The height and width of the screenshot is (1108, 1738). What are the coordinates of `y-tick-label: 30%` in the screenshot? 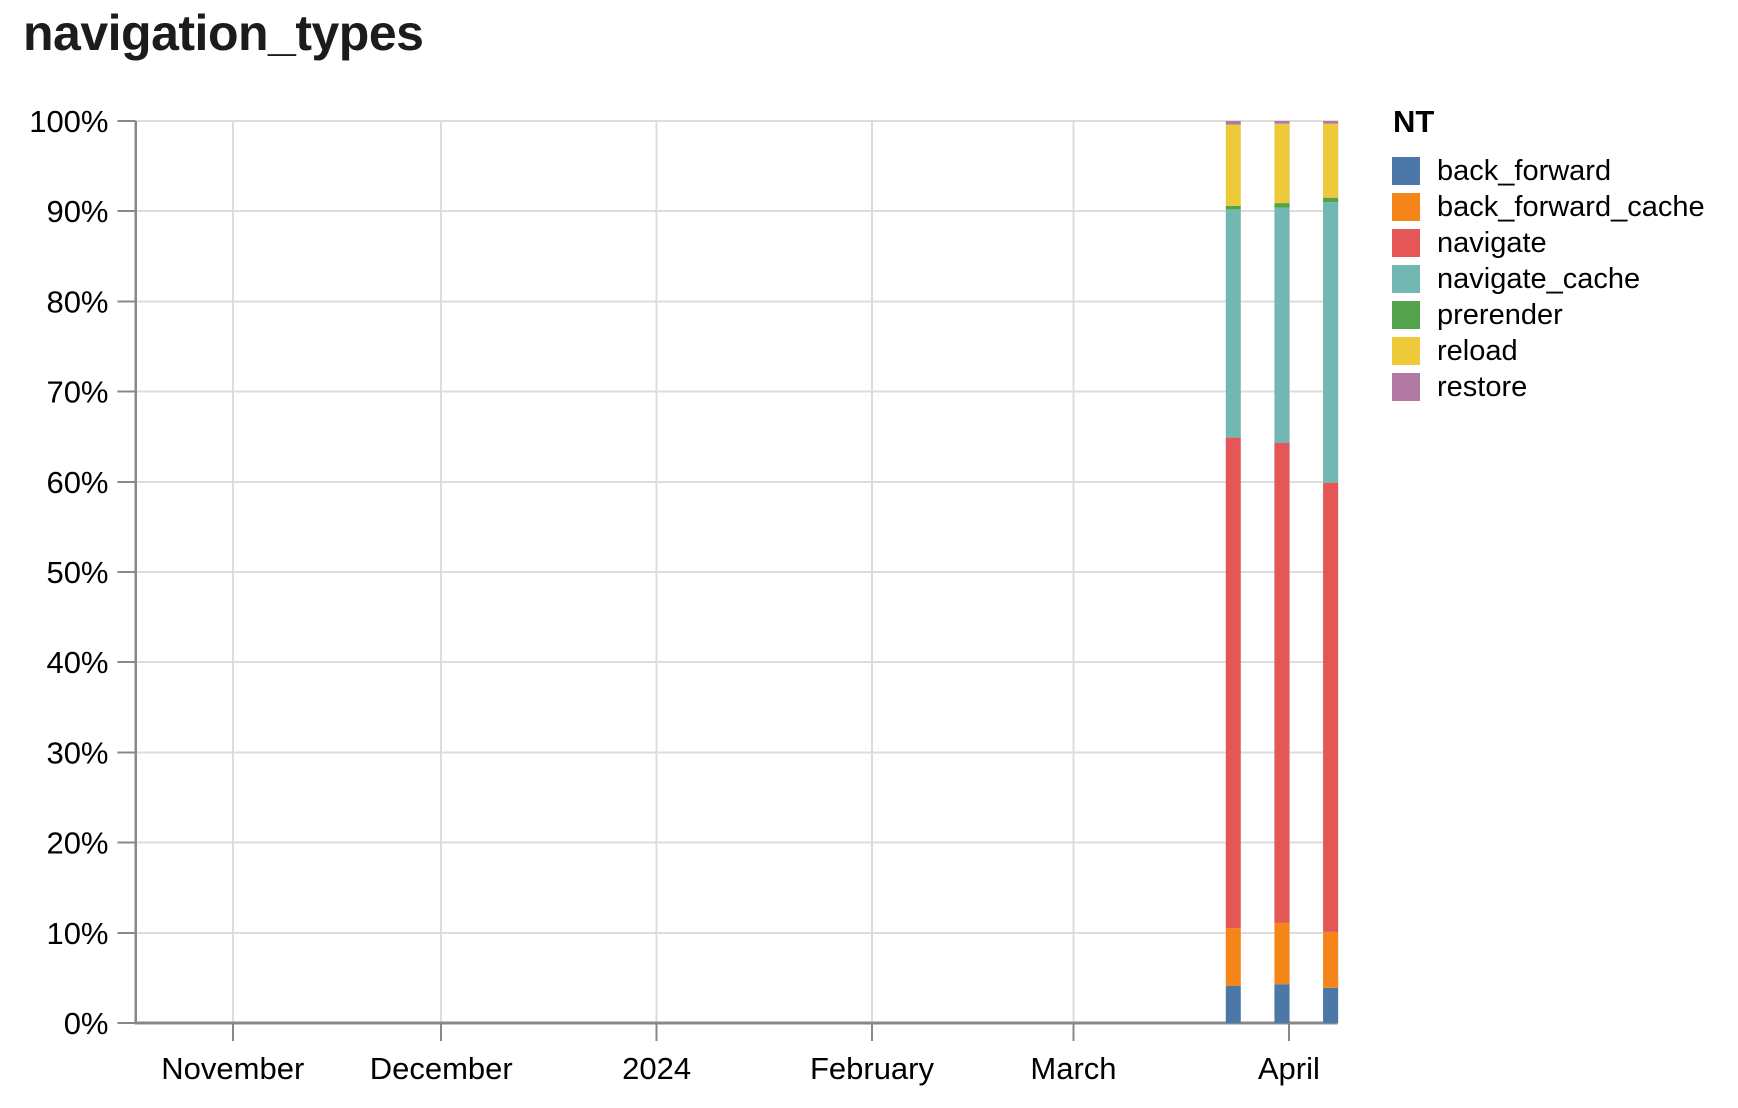 It's located at (77, 752).